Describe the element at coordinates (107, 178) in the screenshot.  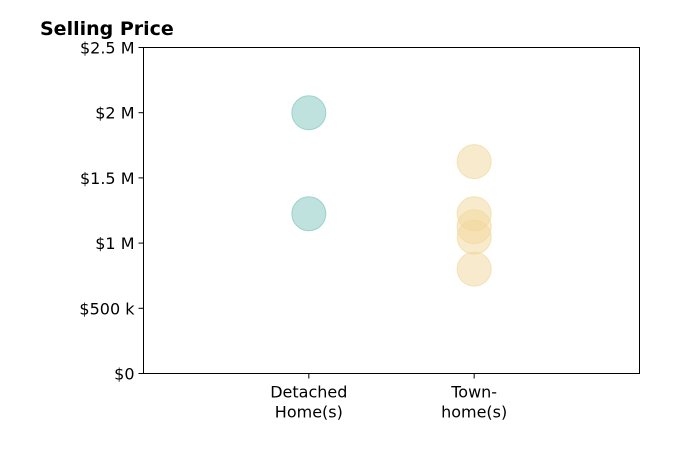
I see `y-tick-label: $1.5 M` at that location.